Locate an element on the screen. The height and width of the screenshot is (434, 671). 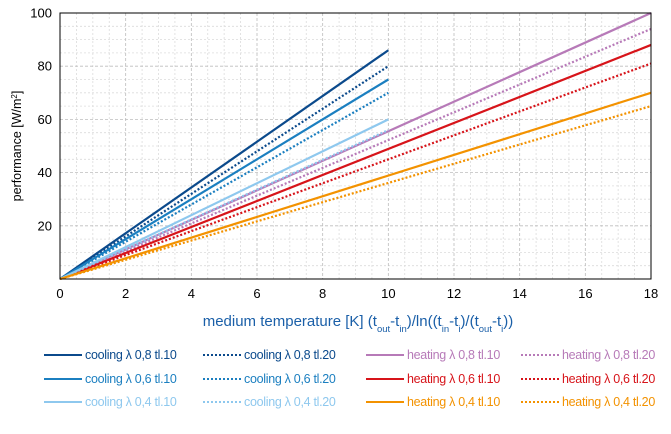
legend-label: heating λ 0,6 tl.10 is located at coordinates (453, 379).